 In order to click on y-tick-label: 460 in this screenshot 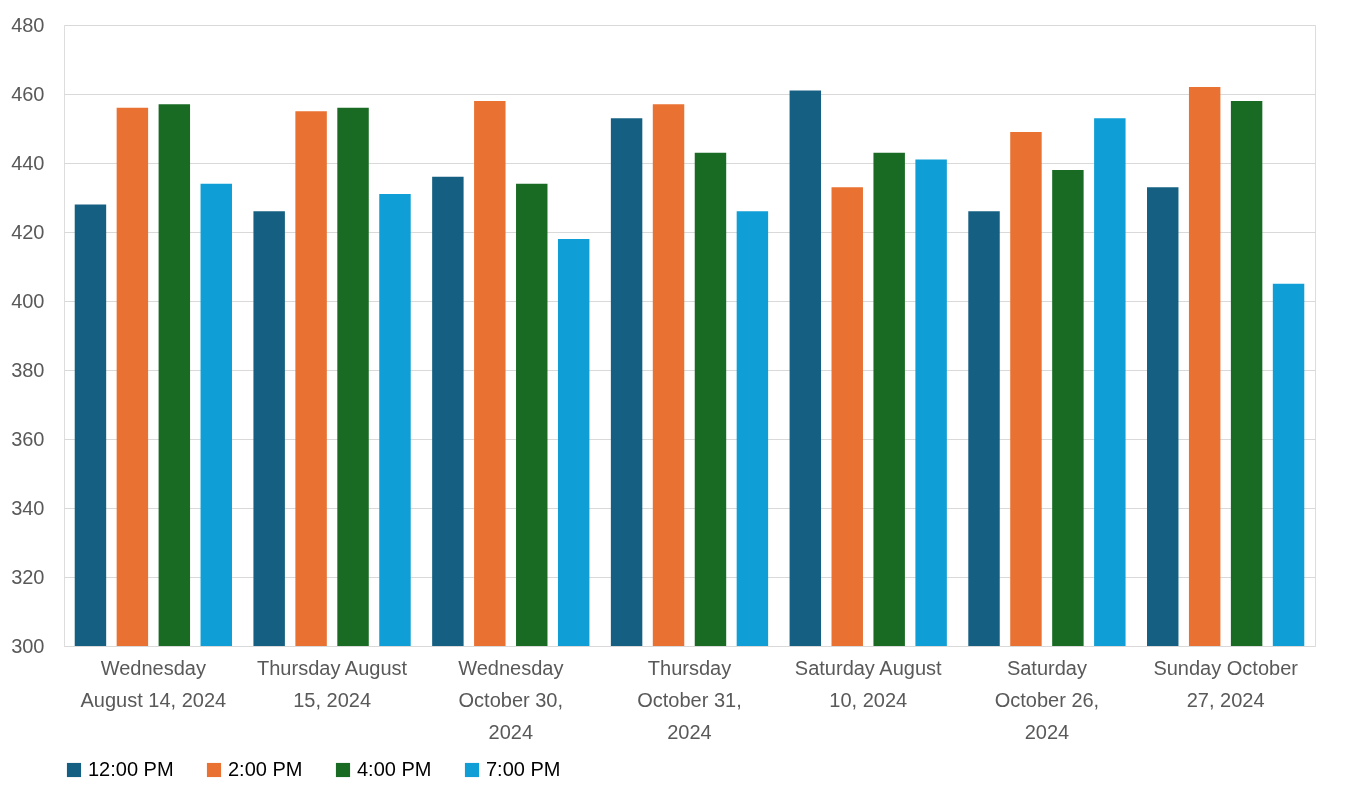, I will do `click(28, 93)`.